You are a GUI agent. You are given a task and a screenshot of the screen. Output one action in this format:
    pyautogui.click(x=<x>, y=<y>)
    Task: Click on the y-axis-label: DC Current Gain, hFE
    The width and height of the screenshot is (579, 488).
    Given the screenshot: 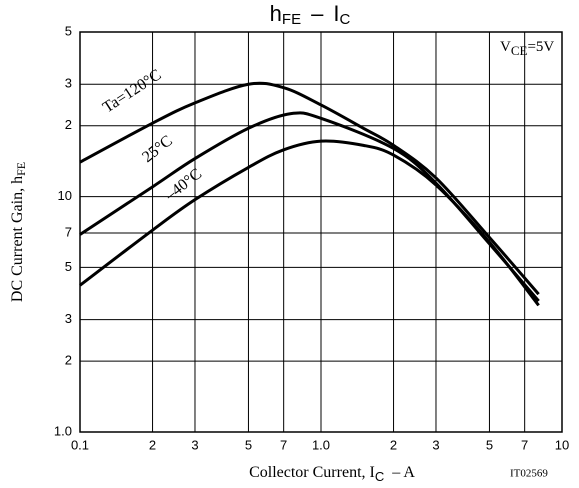 What is the action you would take?
    pyautogui.click(x=18, y=232)
    